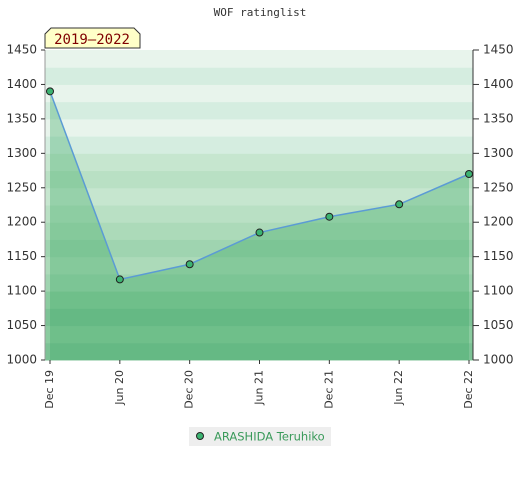  What do you see at coordinates (498, 118) in the screenshot?
I see `y2-tick-label: 1350` at bounding box center [498, 118].